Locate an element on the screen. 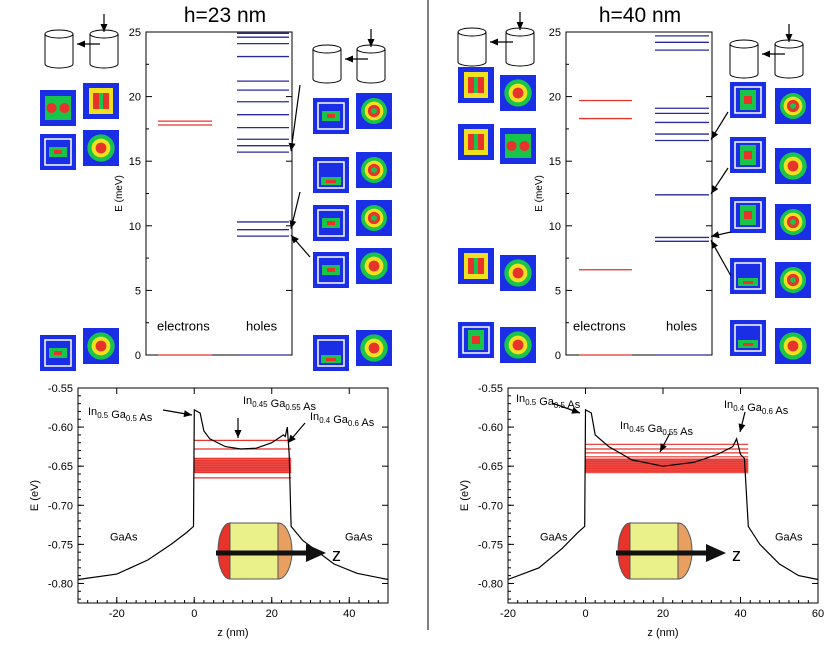 The height and width of the screenshot is (655, 825). y-axis-label: E (meV) is located at coordinates (539, 193).